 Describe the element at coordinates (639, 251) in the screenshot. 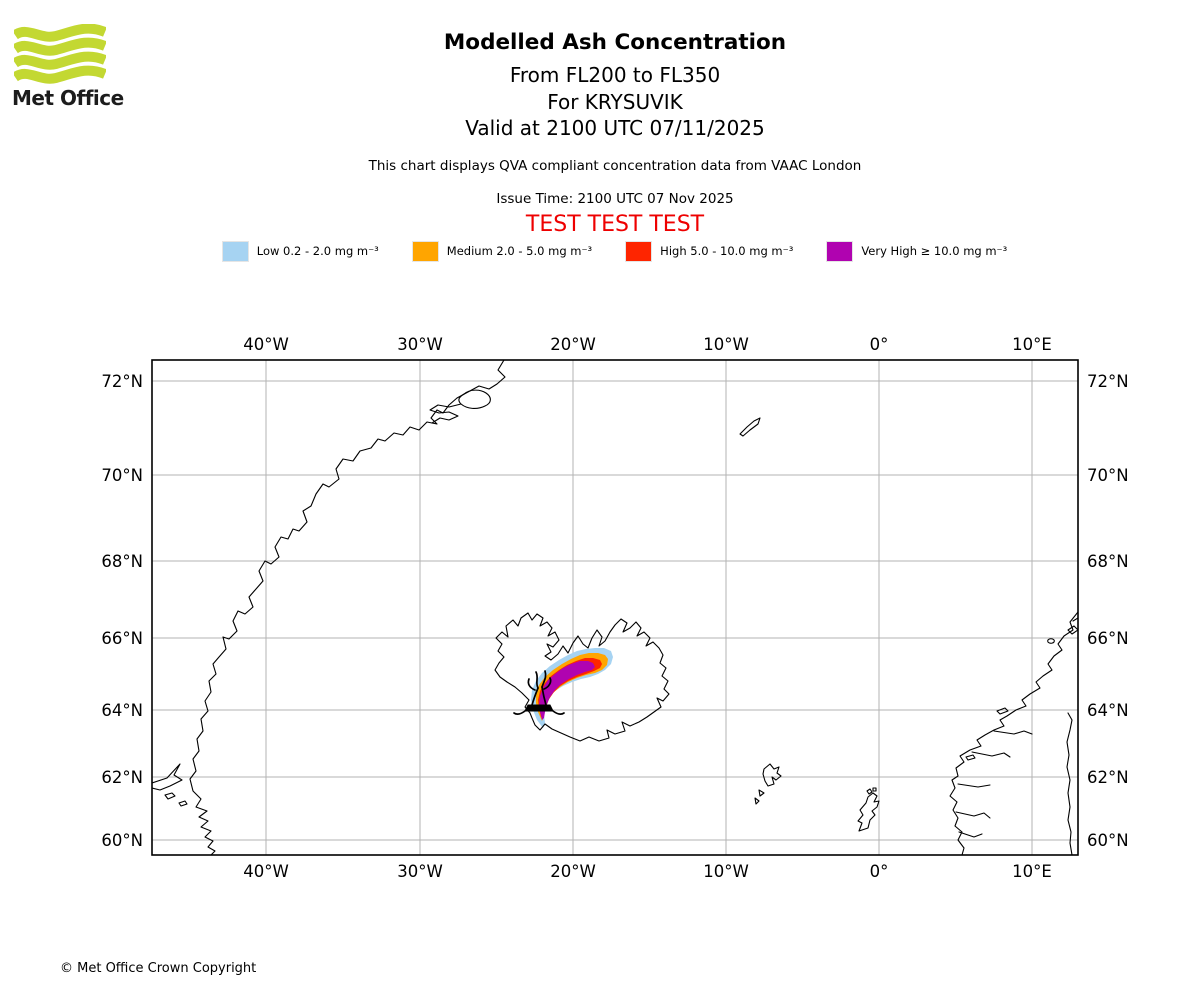

I see `legend-swatch-high` at that location.